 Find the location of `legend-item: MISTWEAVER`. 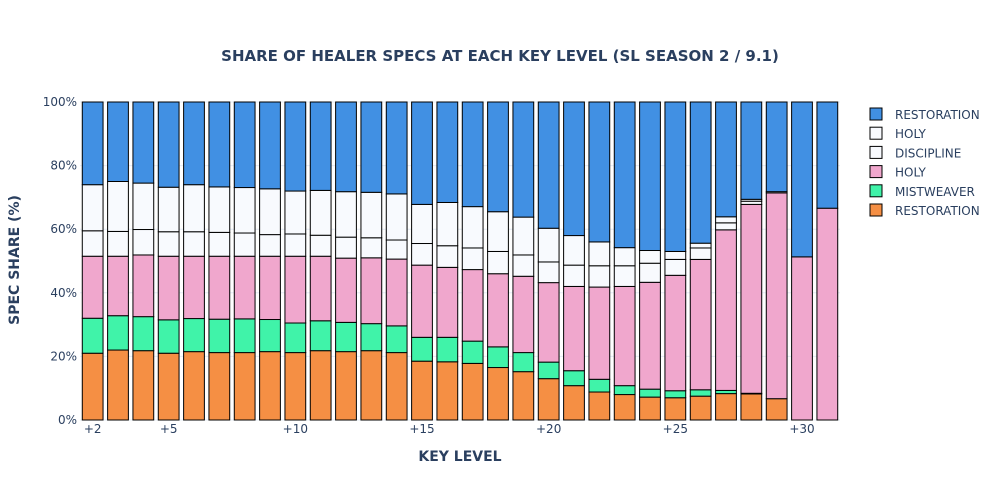

legend-item: MISTWEAVER is located at coordinates (922, 191).